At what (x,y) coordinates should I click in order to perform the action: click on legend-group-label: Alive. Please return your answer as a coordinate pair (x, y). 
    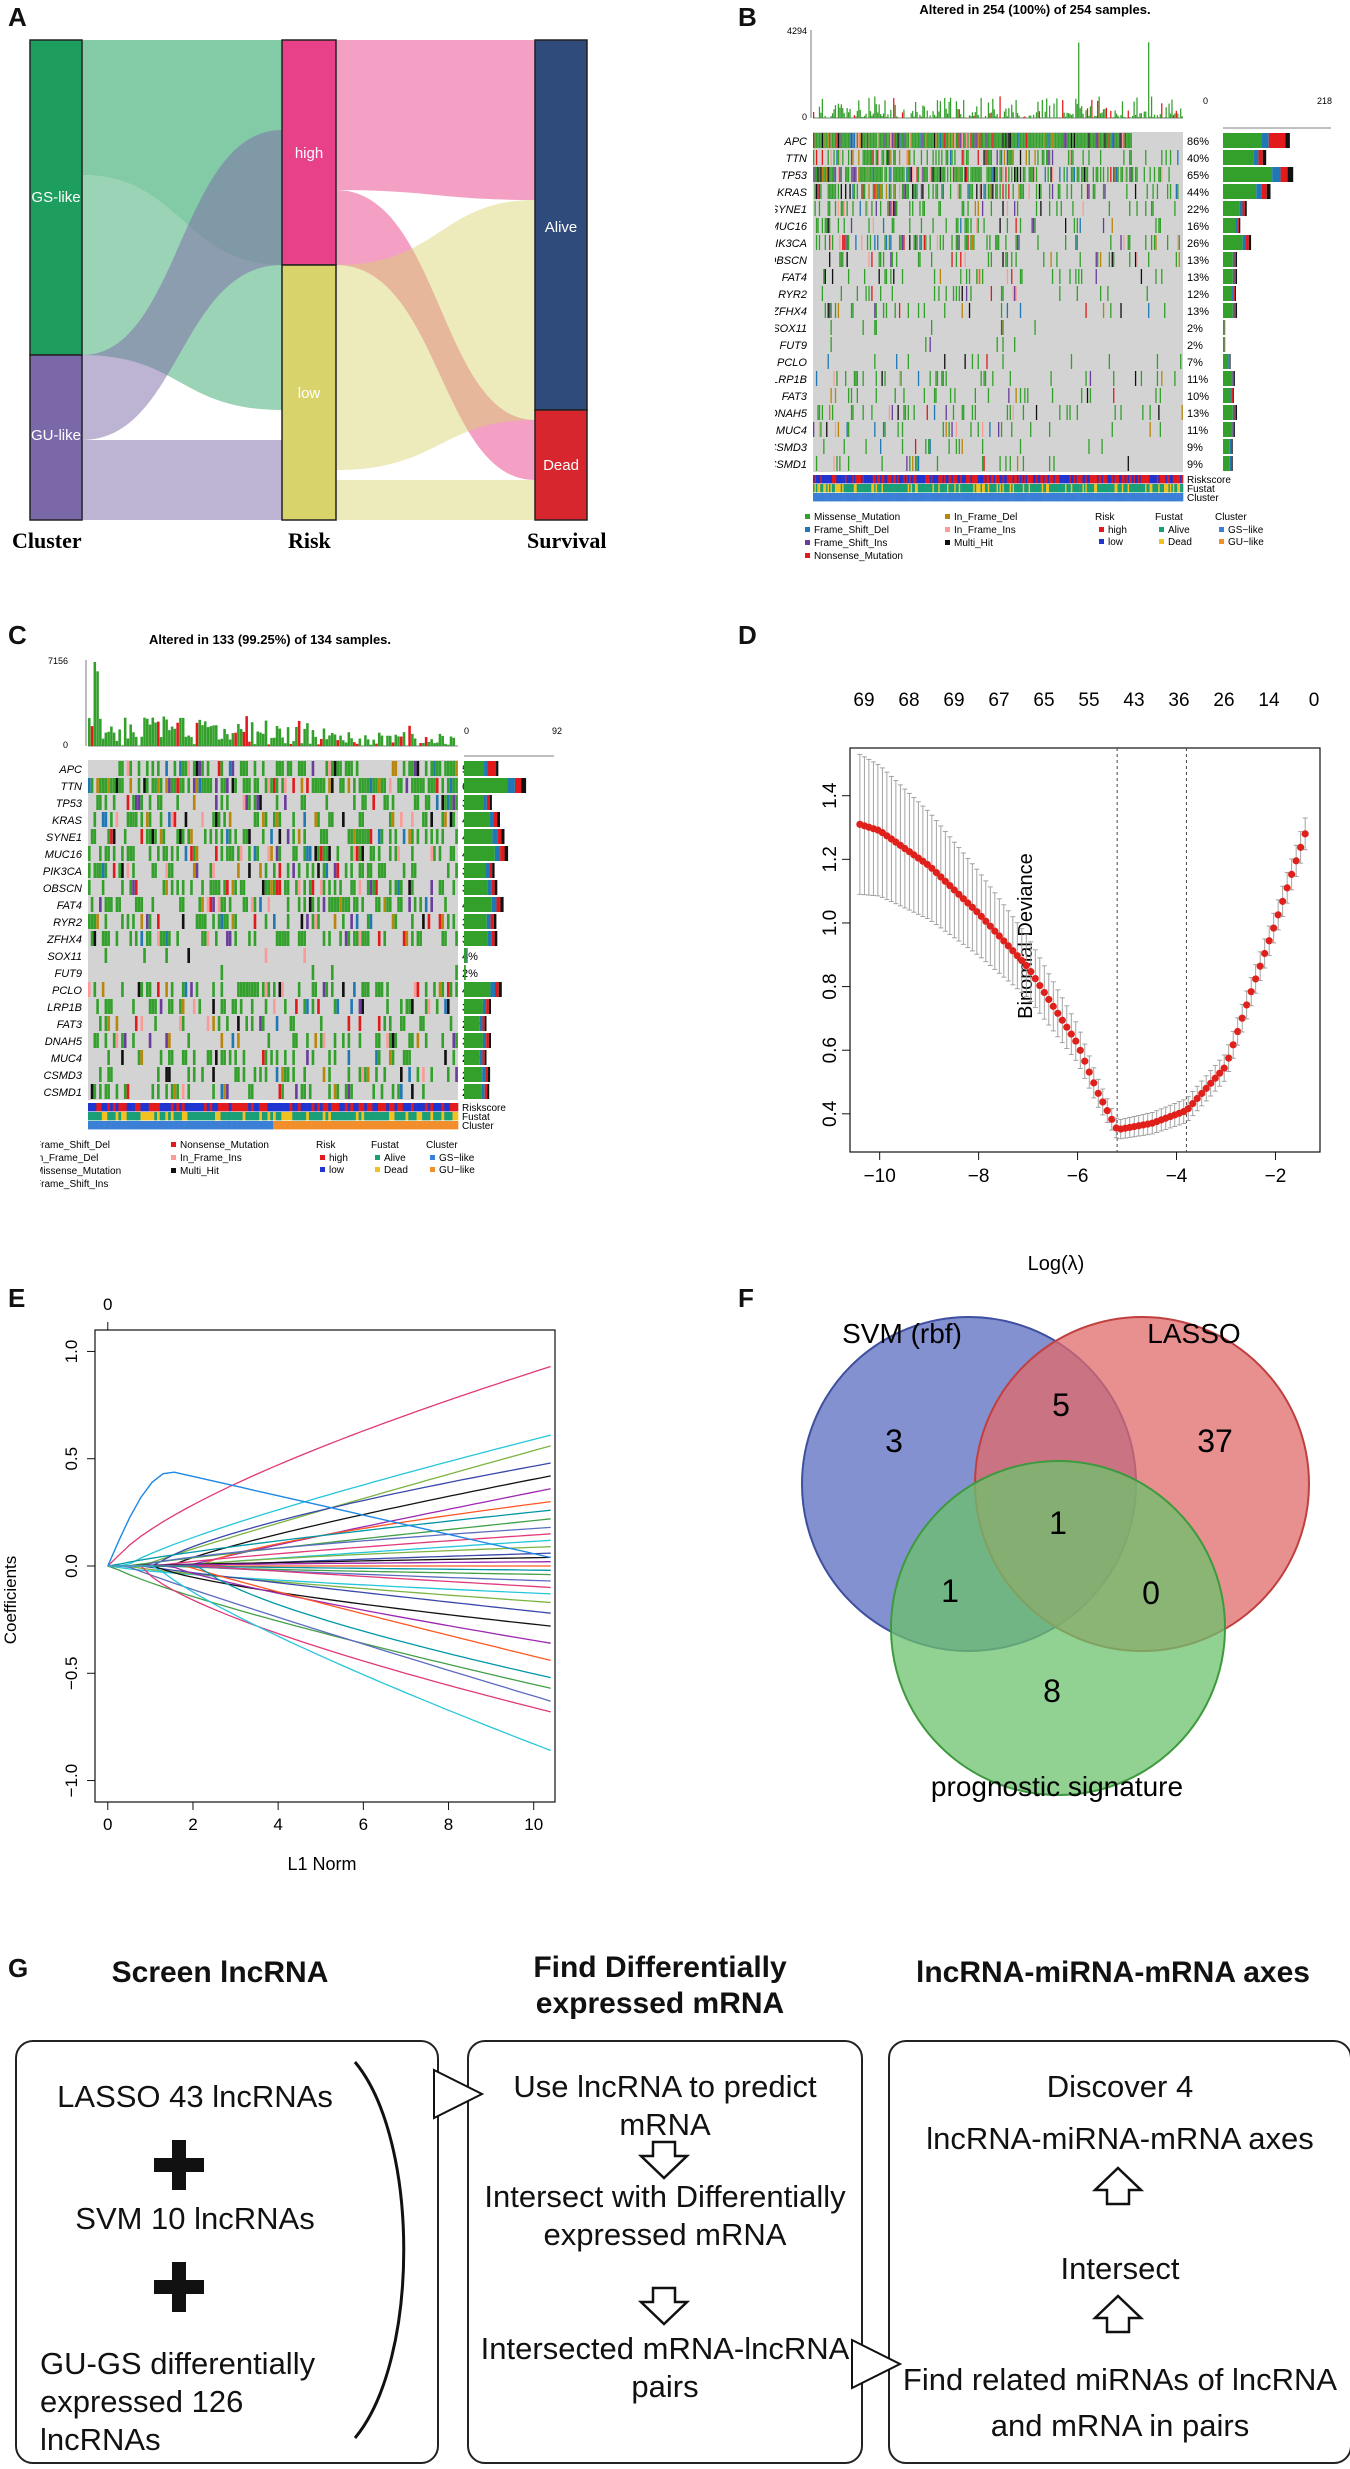
    Looking at the image, I should click on (1179, 530).